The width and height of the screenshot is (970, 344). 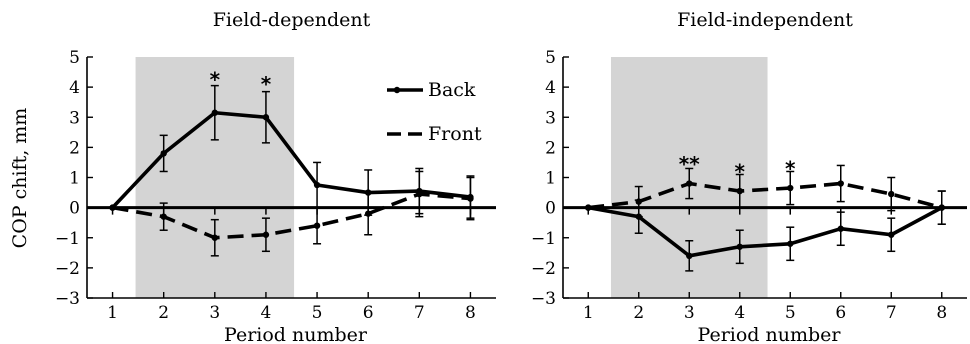 I want to click on y-axis-label: COP chift, mm, so click(x=20, y=178).